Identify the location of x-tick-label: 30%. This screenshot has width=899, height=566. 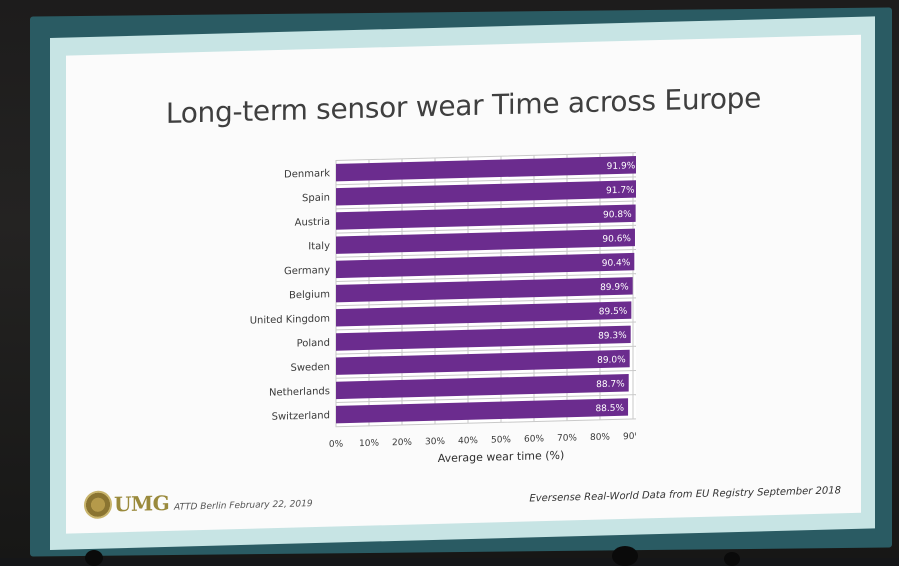
(435, 442).